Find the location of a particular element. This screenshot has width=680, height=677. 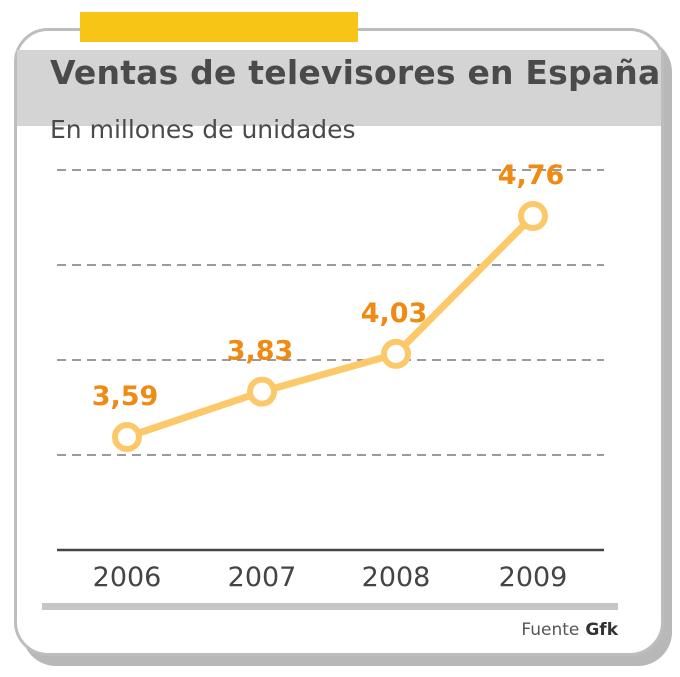

data-label: 4,76 is located at coordinates (531, 175).